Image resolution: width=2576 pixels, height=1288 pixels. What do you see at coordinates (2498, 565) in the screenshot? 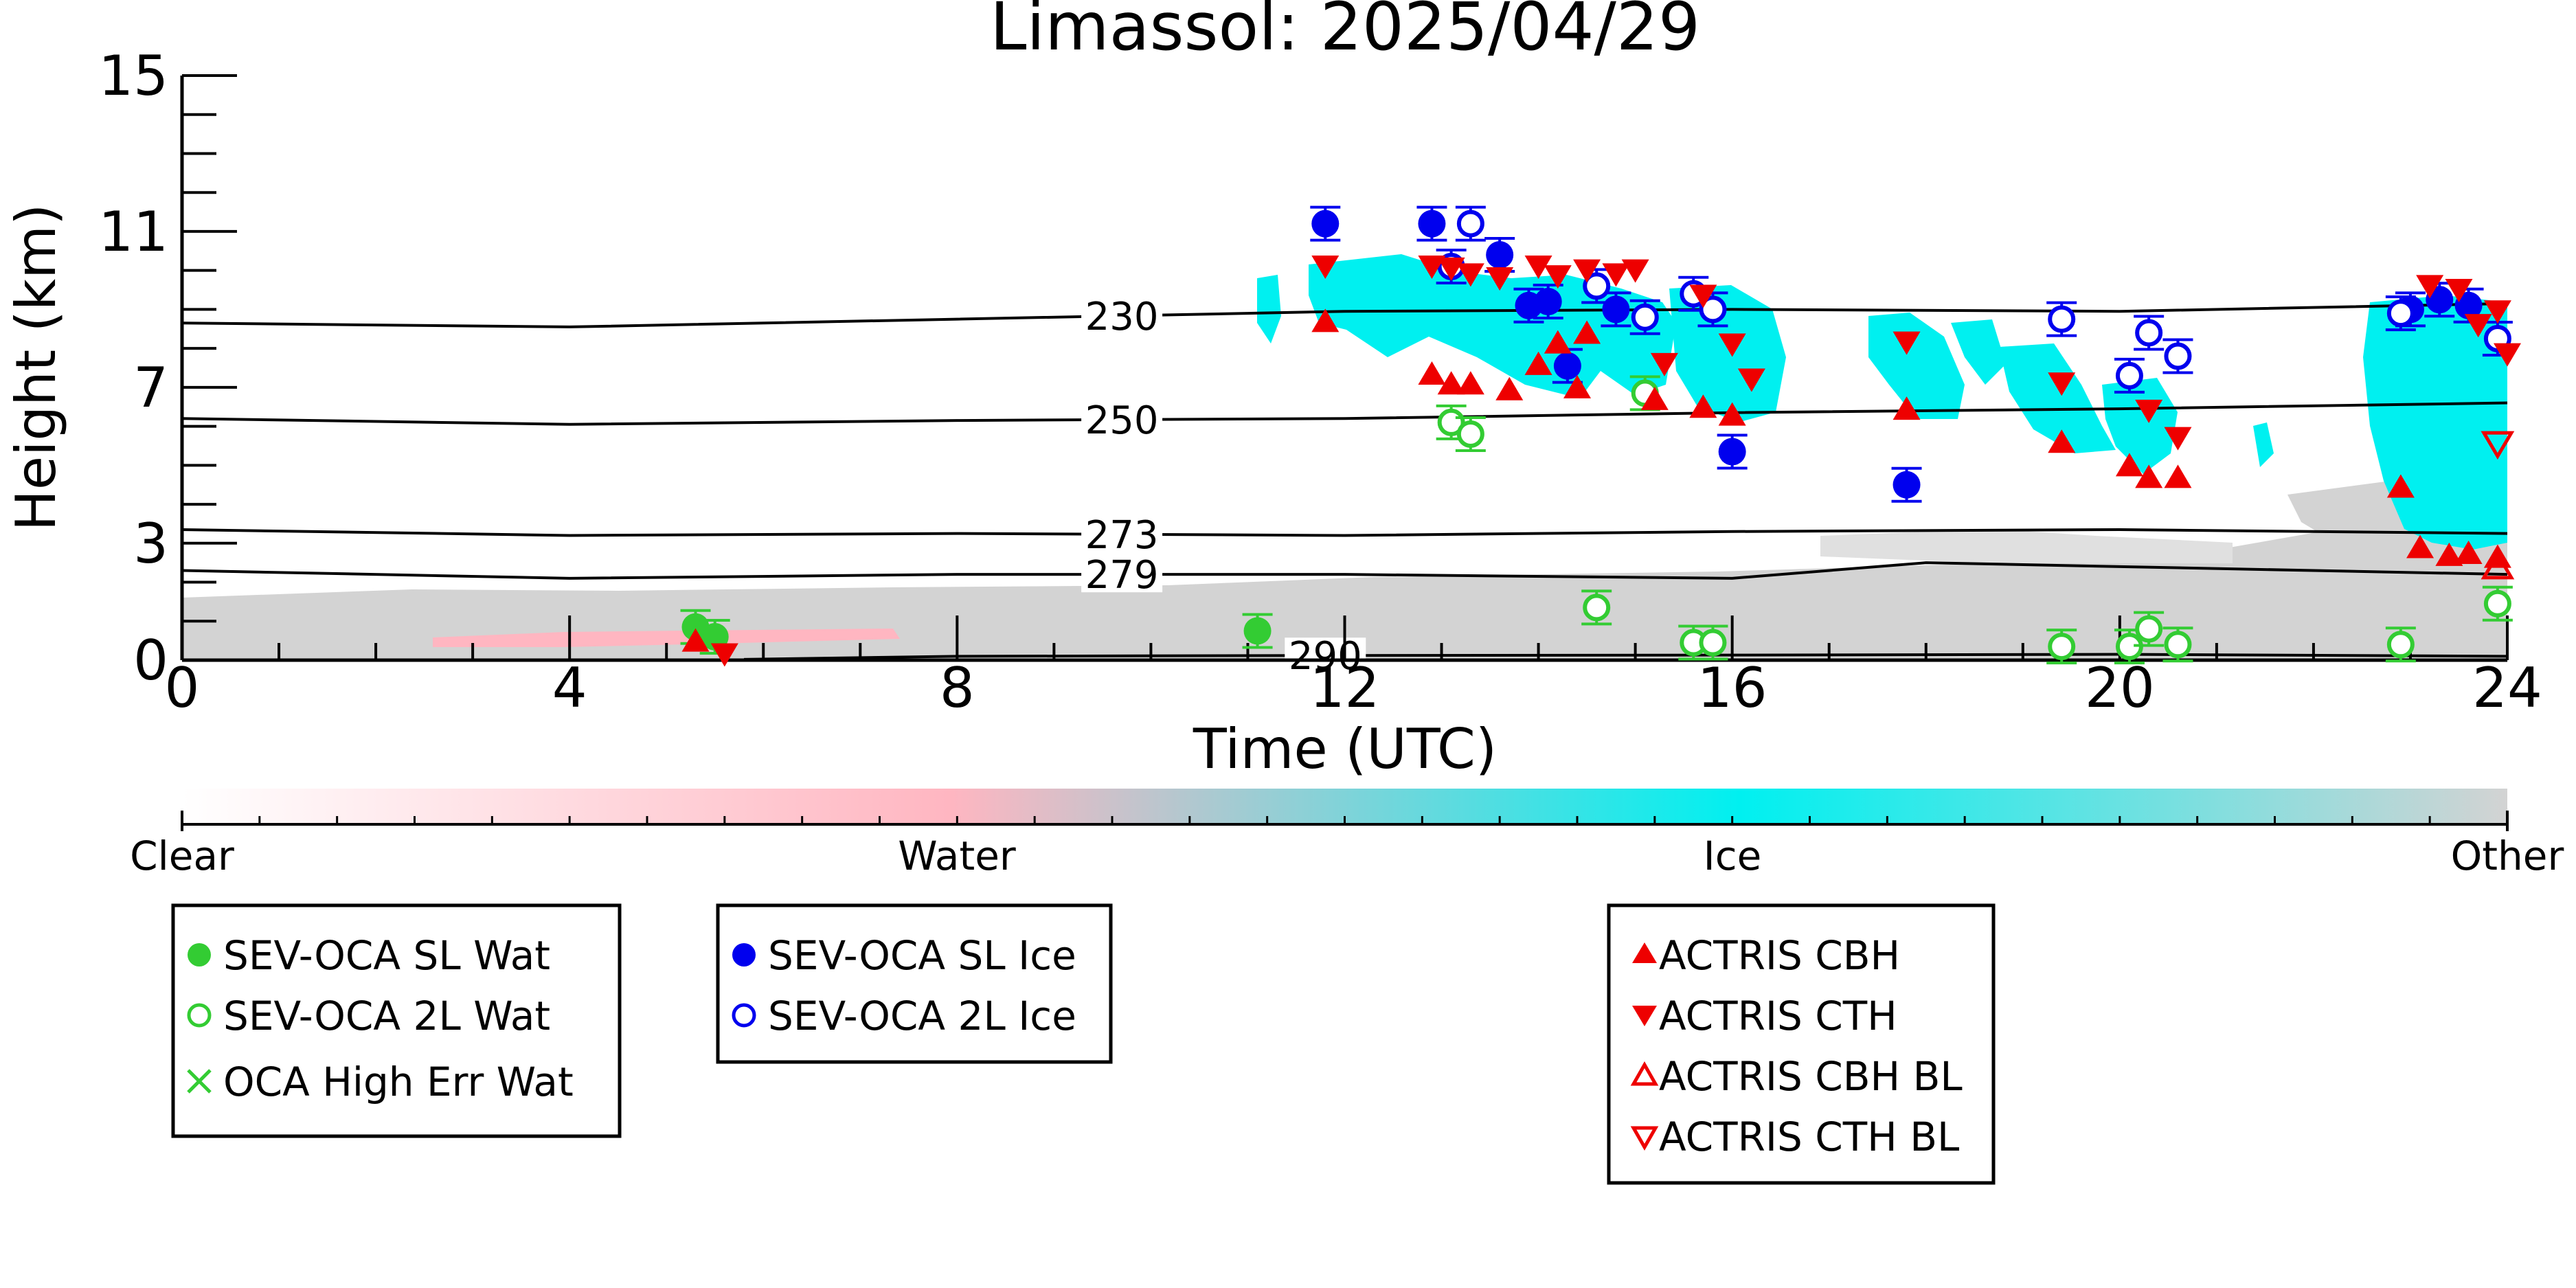
I see `actris-cbh-bl-marker` at bounding box center [2498, 565].